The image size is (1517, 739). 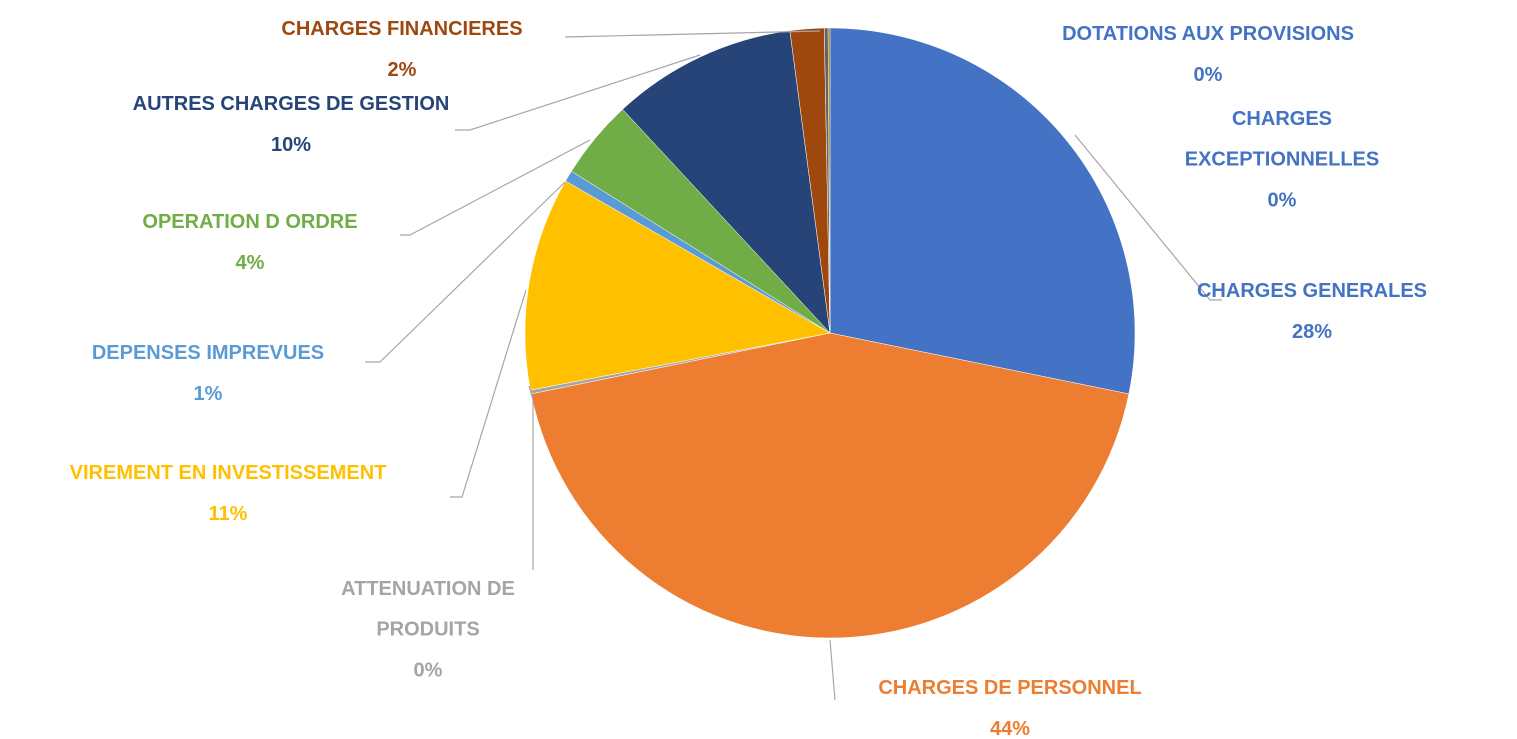 I want to click on data-label-value: 28%, so click(x=1312, y=332).